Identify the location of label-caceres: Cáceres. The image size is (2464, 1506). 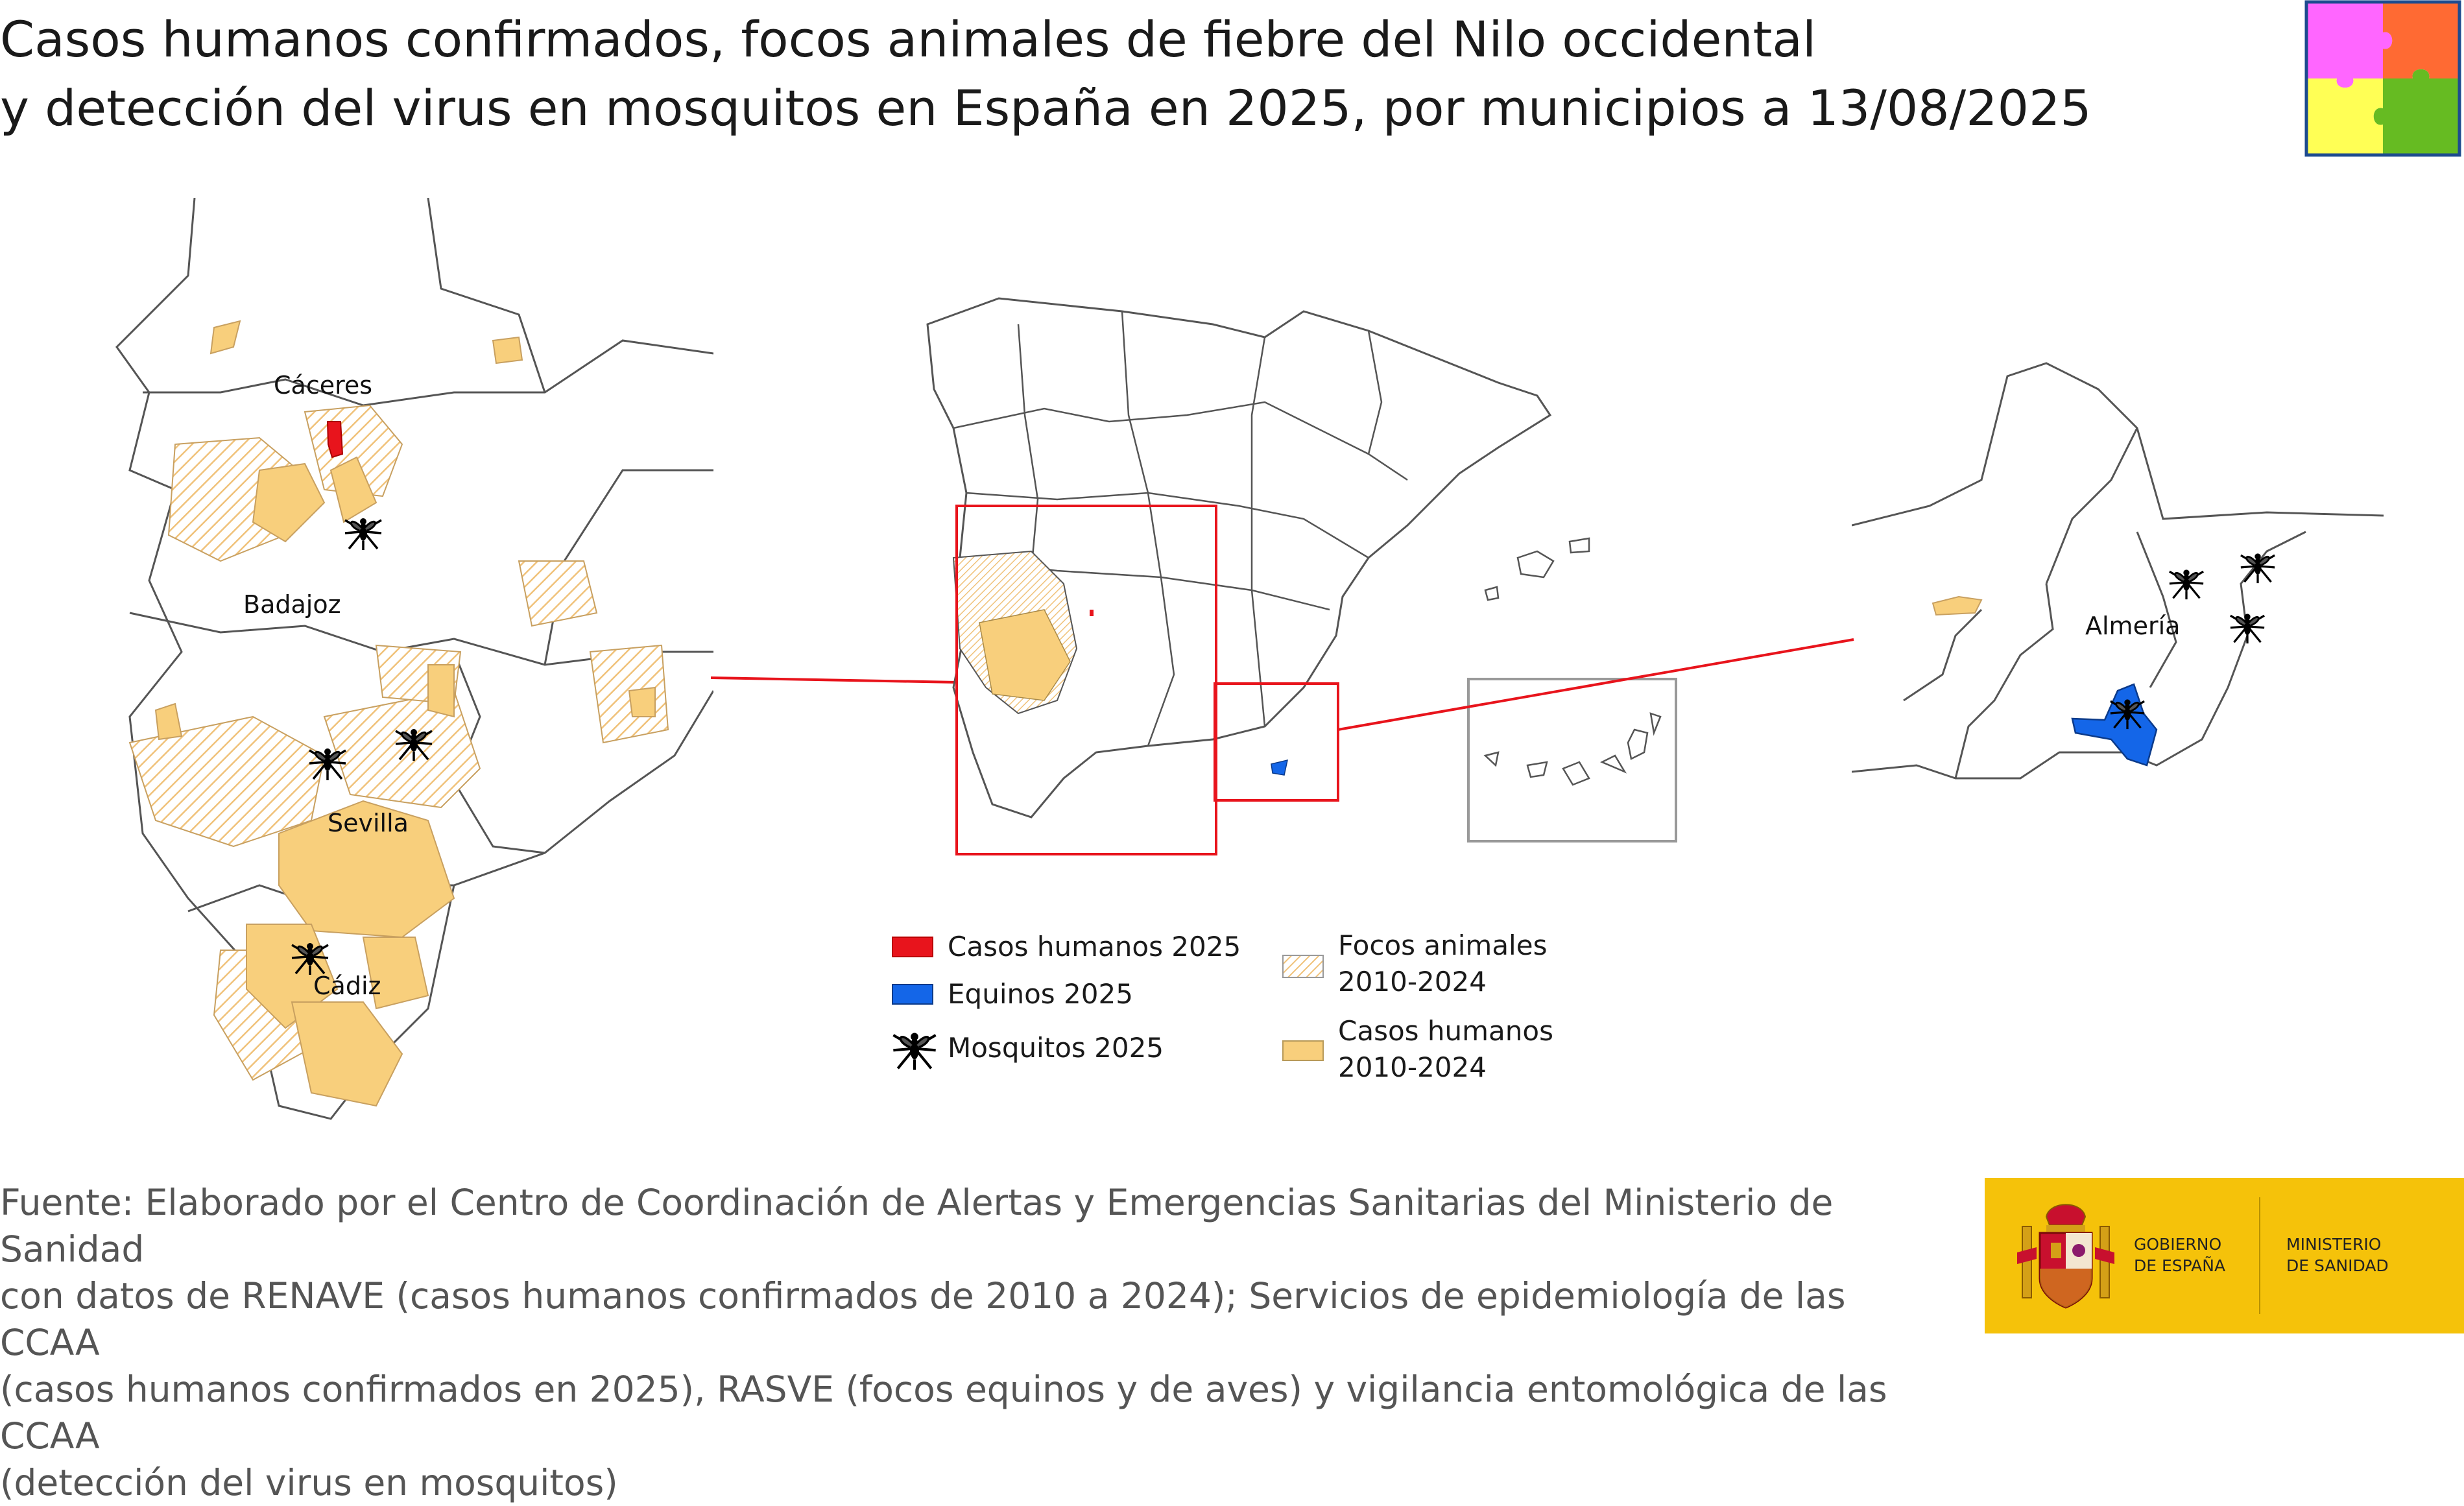
(323, 385).